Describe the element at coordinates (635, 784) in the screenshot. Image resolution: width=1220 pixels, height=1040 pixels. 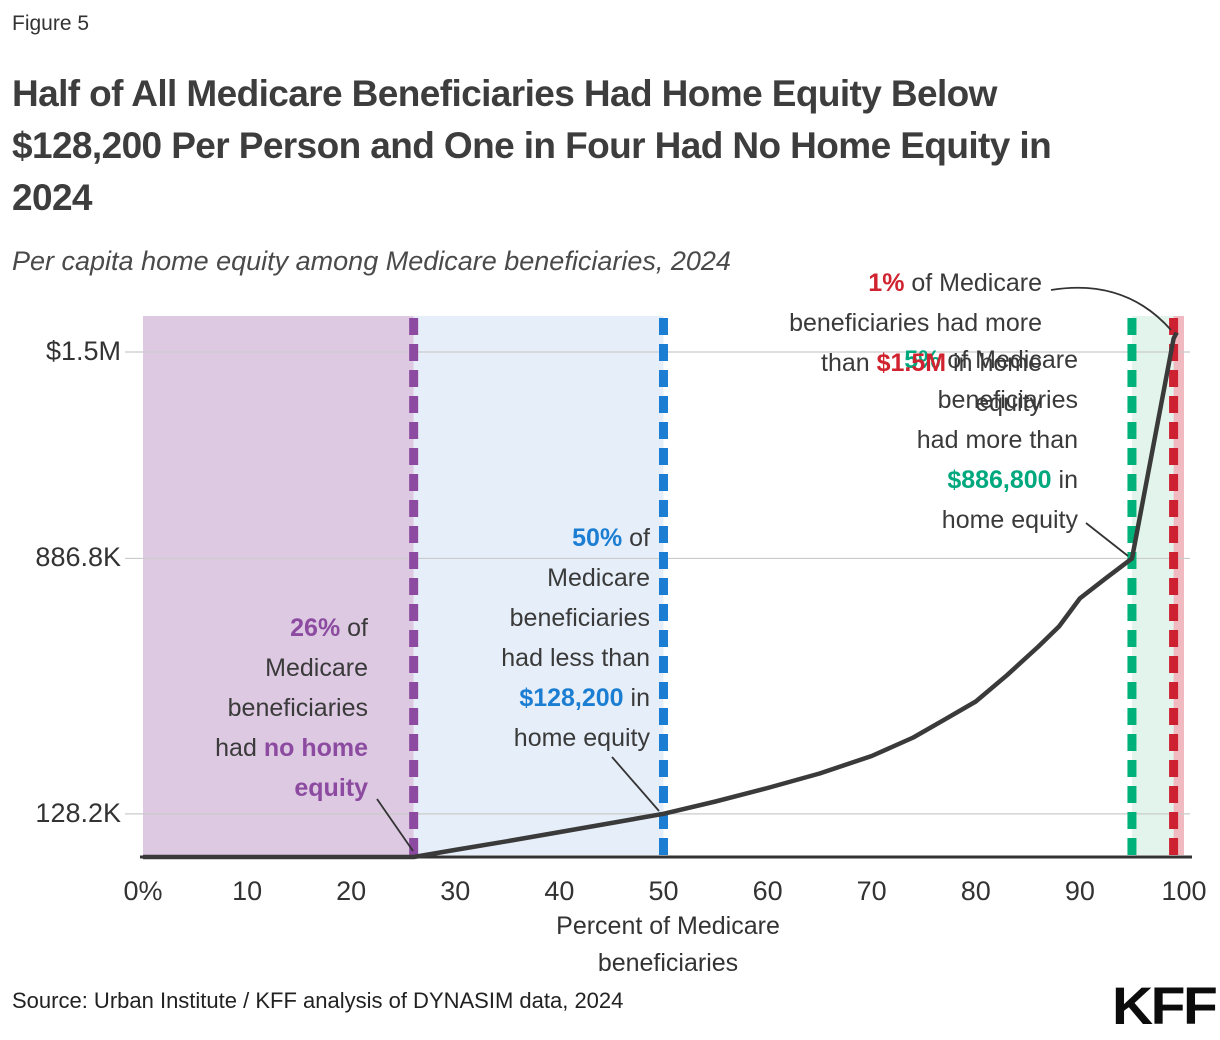
I see `below-median-callout` at that location.